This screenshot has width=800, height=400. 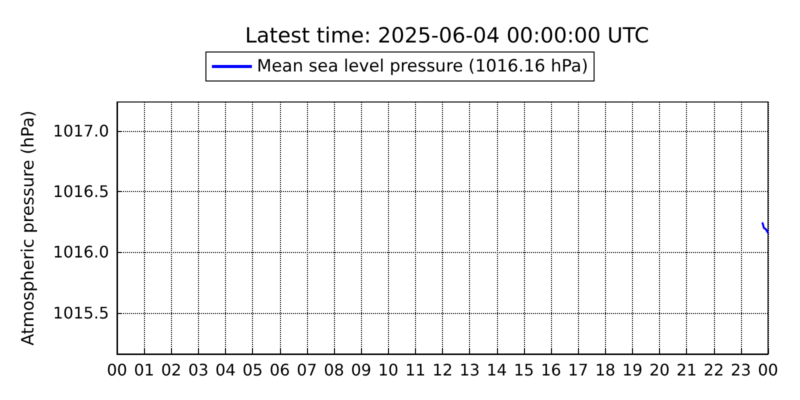 What do you see at coordinates (447, 36) in the screenshot?
I see `chart-title: Latest time: 2025-06-04 00:00:00 UTC` at bounding box center [447, 36].